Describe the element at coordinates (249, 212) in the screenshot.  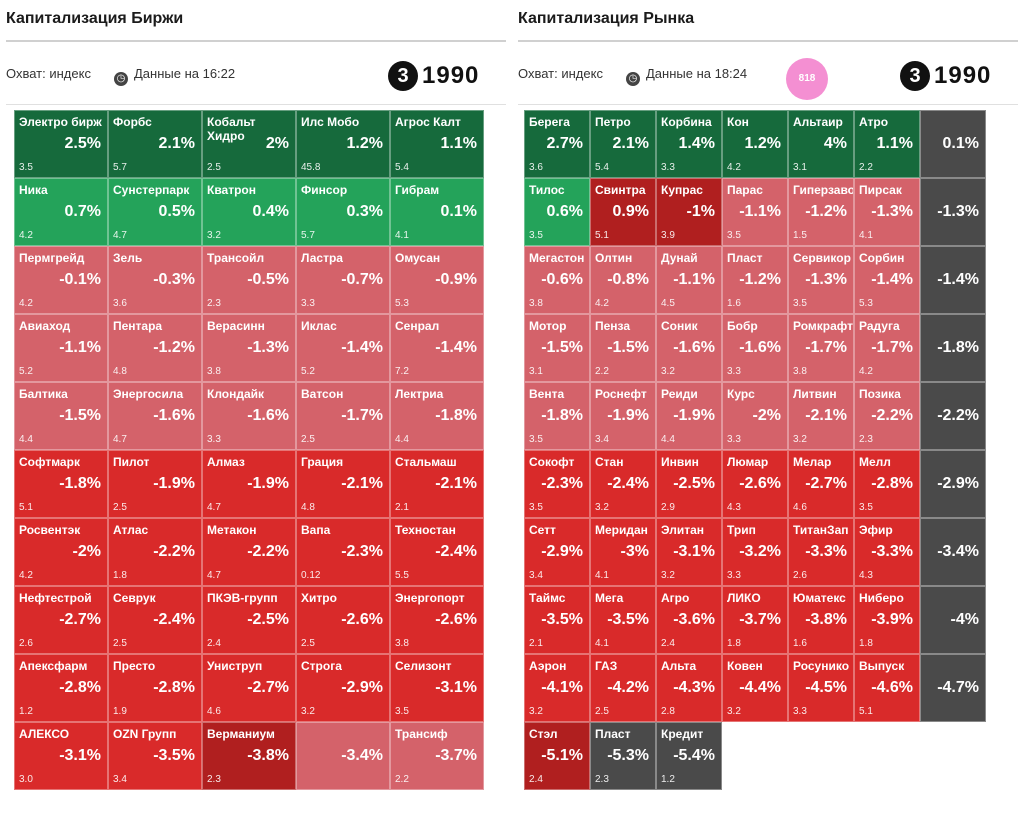
I see `heatmap-tile: Кватрон 0.4% 3.2` at that location.